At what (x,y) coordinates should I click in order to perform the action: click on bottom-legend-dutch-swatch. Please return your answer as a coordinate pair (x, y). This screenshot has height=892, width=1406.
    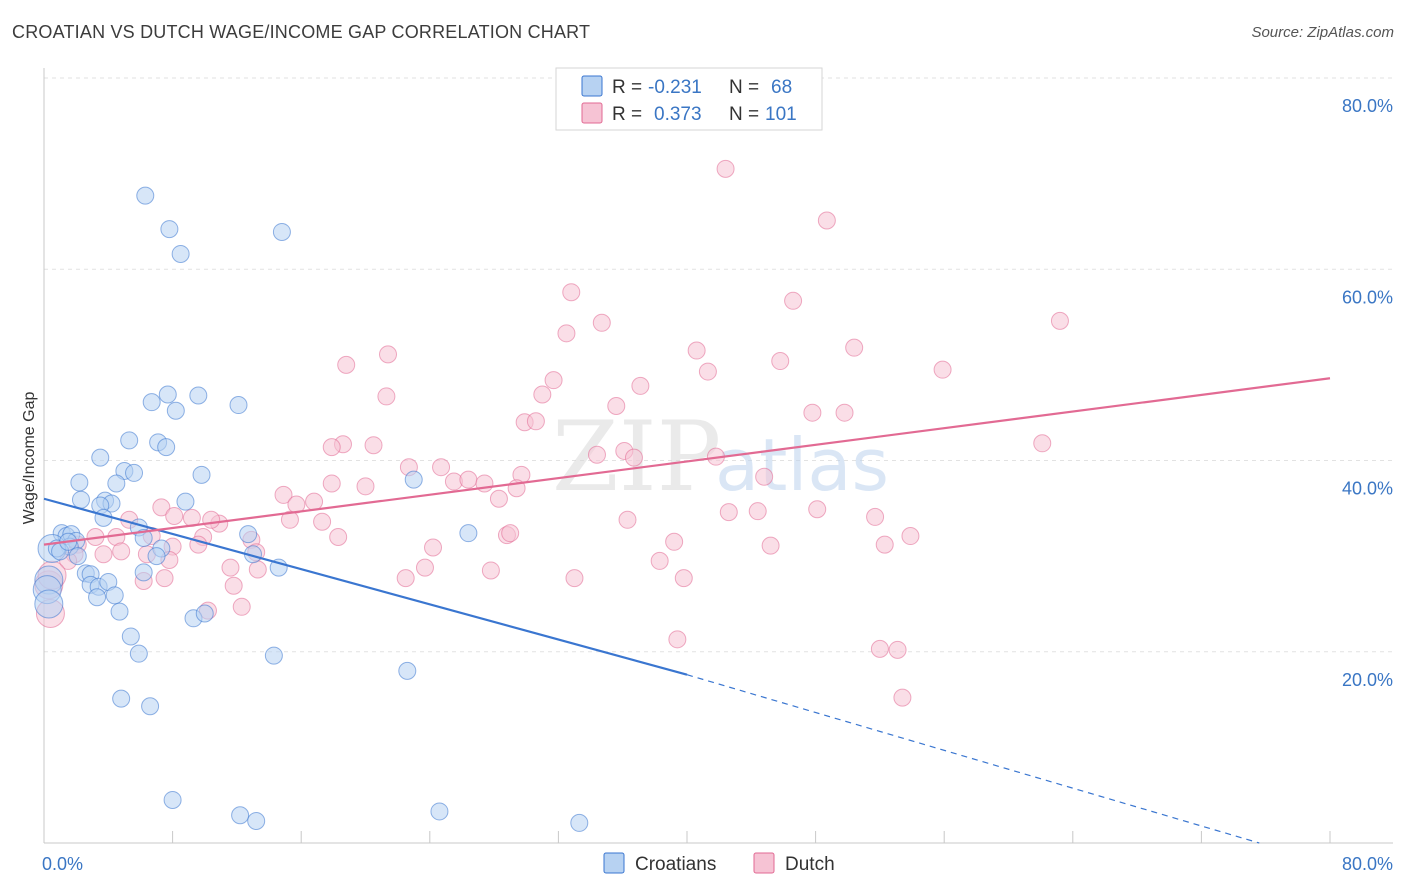
    Looking at the image, I should click on (764, 863).